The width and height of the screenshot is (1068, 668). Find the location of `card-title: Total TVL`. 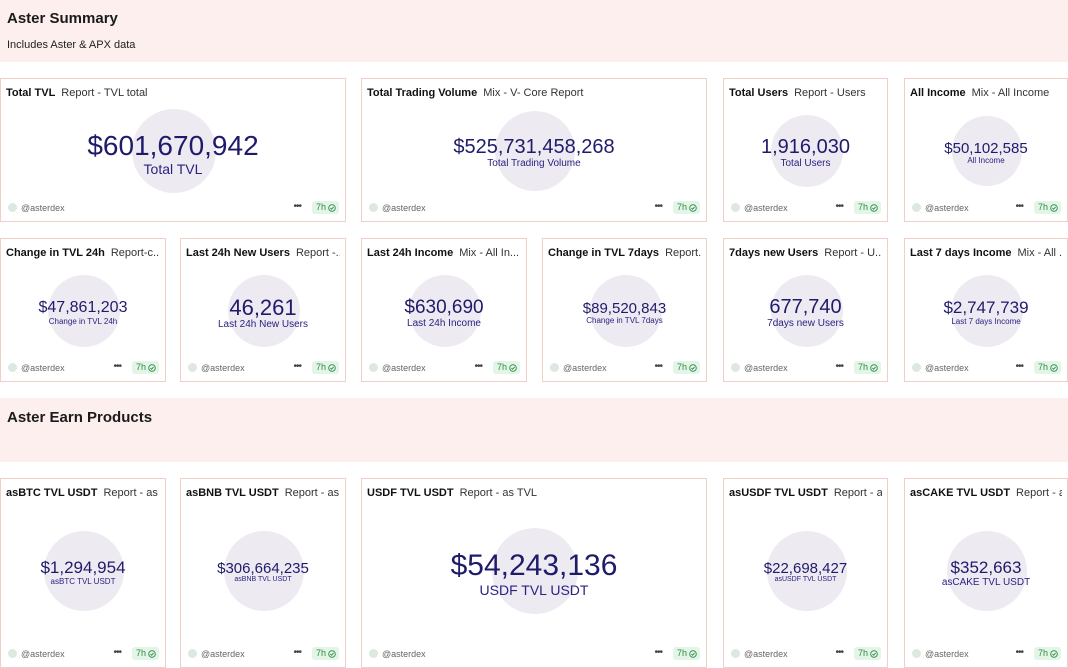

card-title: Total TVL is located at coordinates (31, 93).